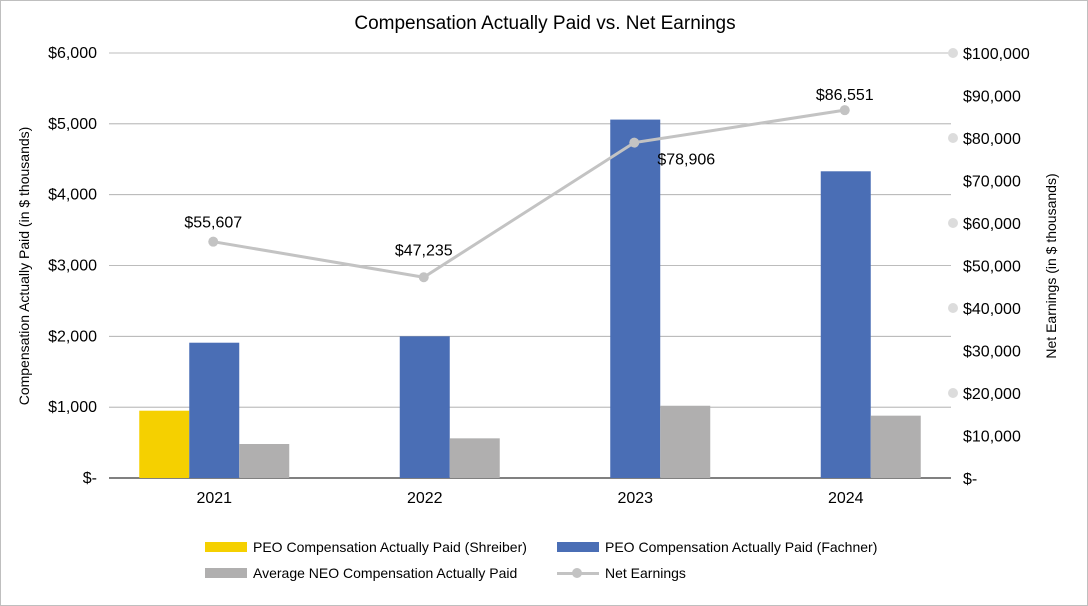 Image resolution: width=1088 pixels, height=606 pixels. Describe the element at coordinates (90, 478) in the screenshot. I see `y-tick-label: $-` at that location.